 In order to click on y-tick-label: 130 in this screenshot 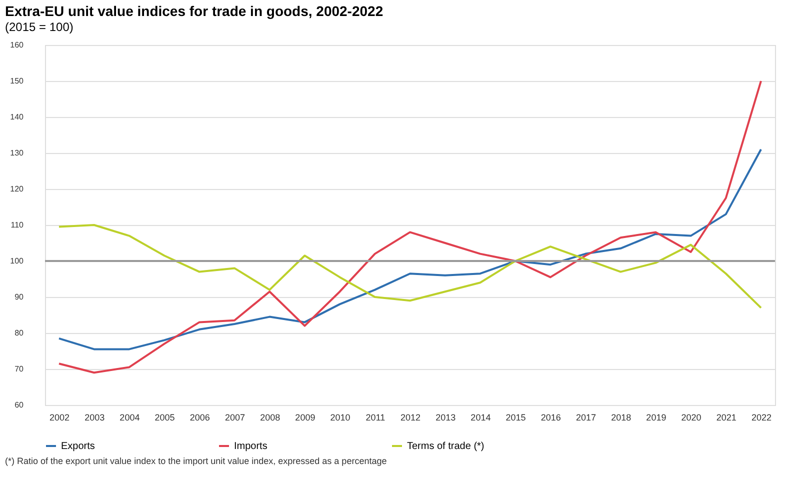, I will do `click(17, 153)`.